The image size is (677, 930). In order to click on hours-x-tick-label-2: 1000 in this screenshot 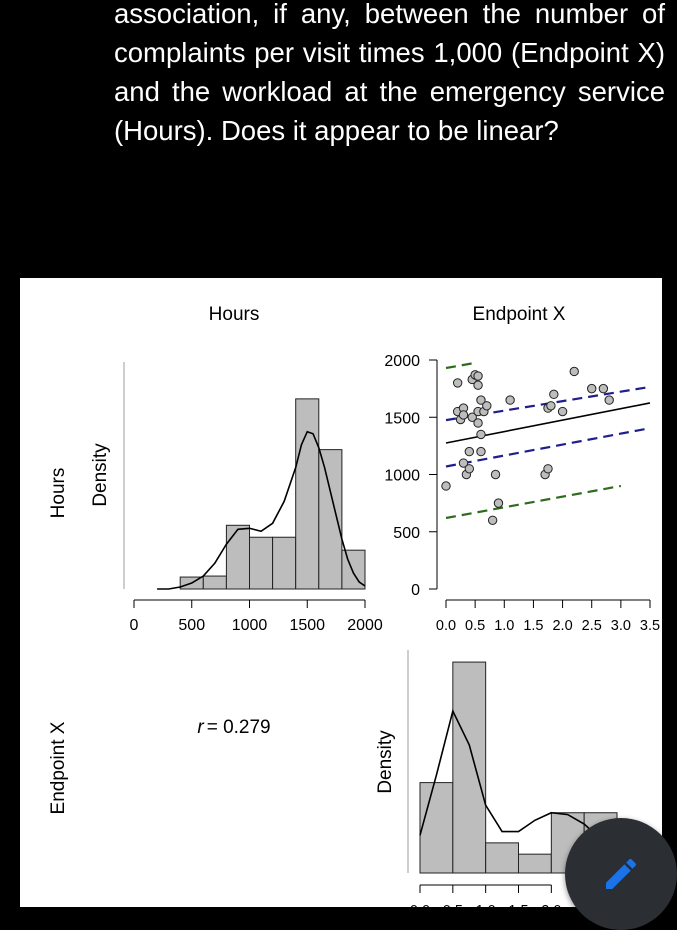, I will do `click(250, 625)`.